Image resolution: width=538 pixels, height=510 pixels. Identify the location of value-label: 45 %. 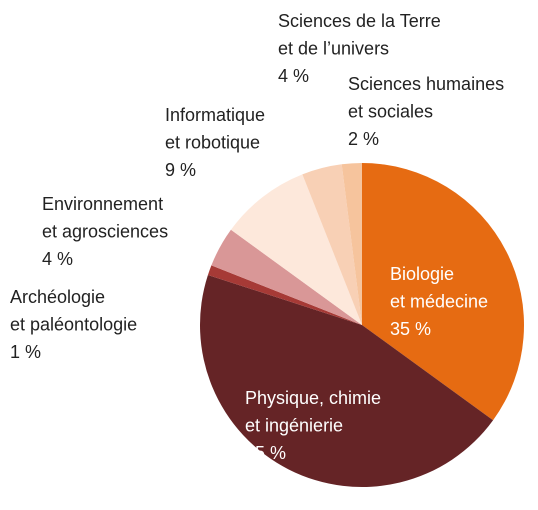
(265, 453).